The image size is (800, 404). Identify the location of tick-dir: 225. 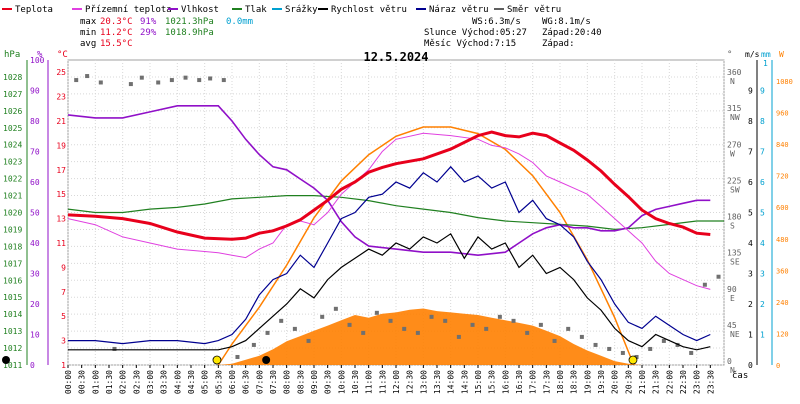
(734, 180).